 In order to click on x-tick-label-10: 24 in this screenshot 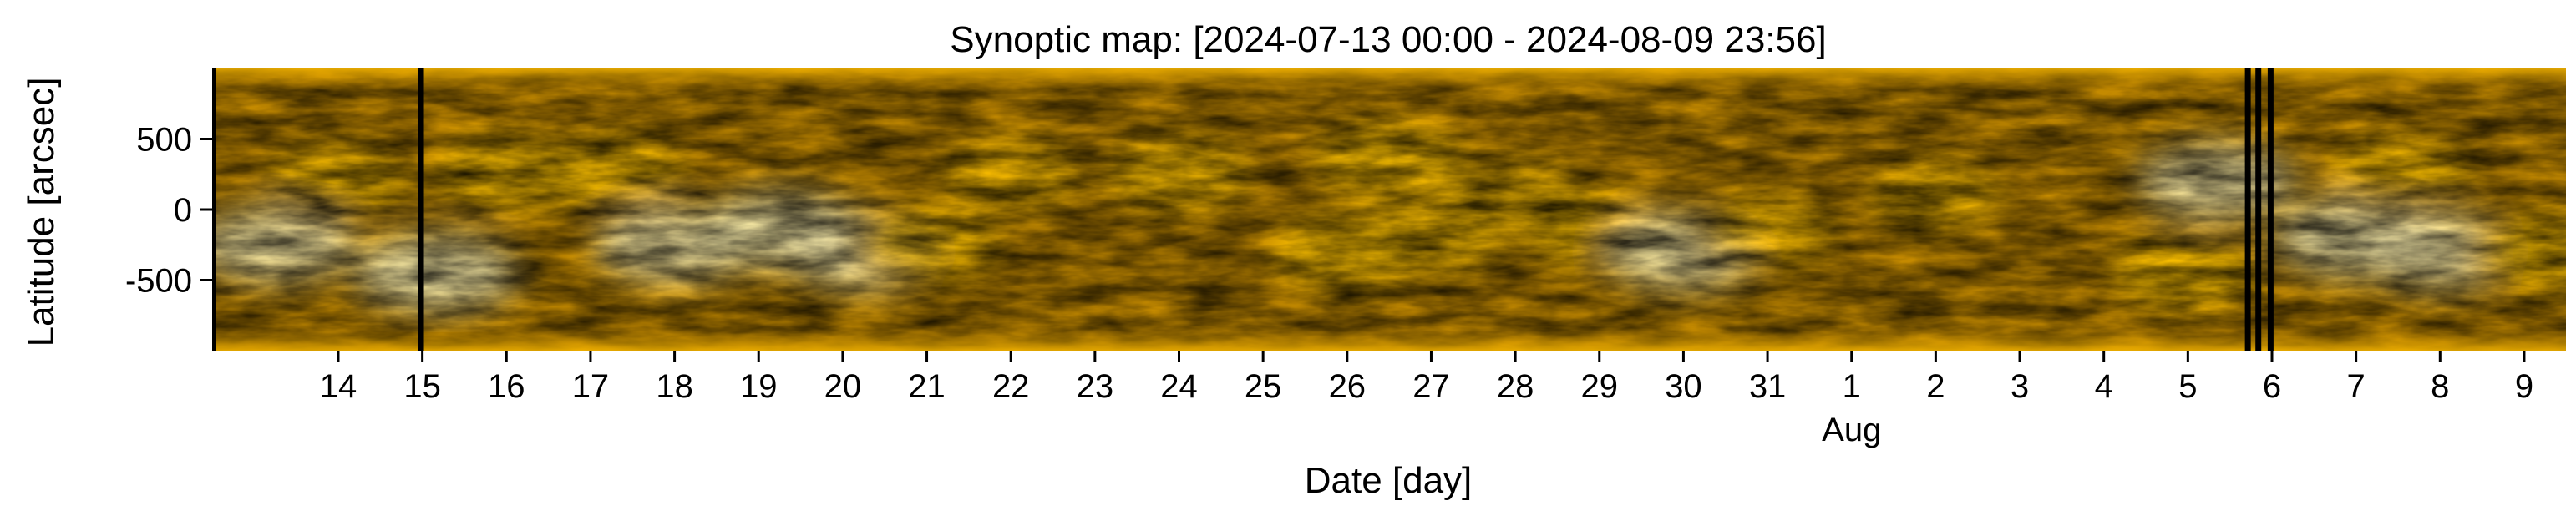, I will do `click(1179, 386)`.